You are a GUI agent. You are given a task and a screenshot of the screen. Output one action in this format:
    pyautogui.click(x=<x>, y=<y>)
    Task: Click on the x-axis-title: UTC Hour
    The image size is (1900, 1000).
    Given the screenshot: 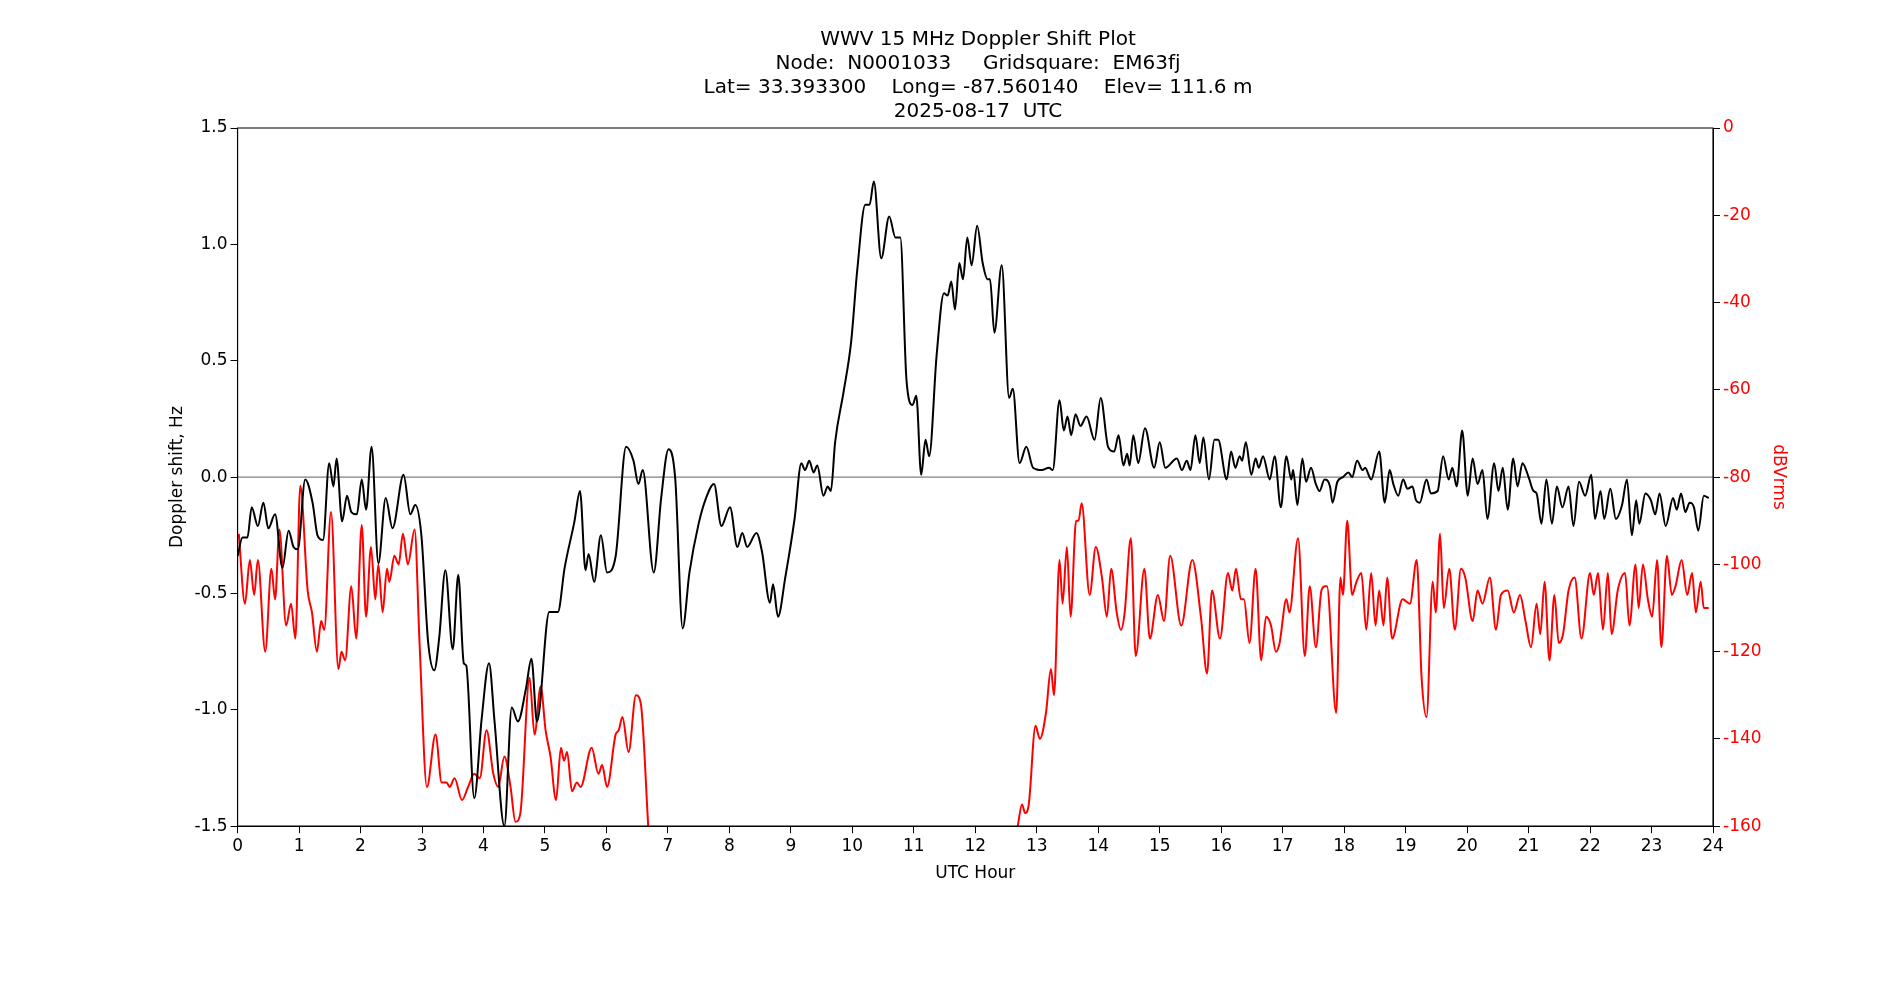 What is the action you would take?
    pyautogui.click(x=975, y=872)
    